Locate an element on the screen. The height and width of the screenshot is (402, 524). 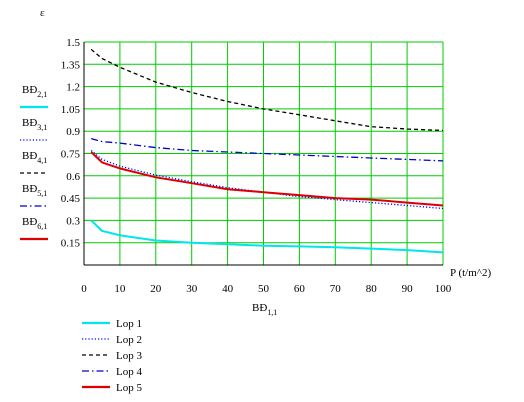
legend: Lop 1 Lop 2 Lop 3 Lop 4 Lop 5 is located at coordinates (112, 356).